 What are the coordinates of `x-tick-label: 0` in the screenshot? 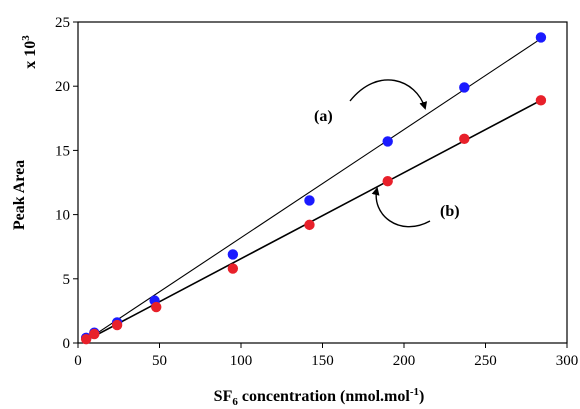 It's located at (78, 361).